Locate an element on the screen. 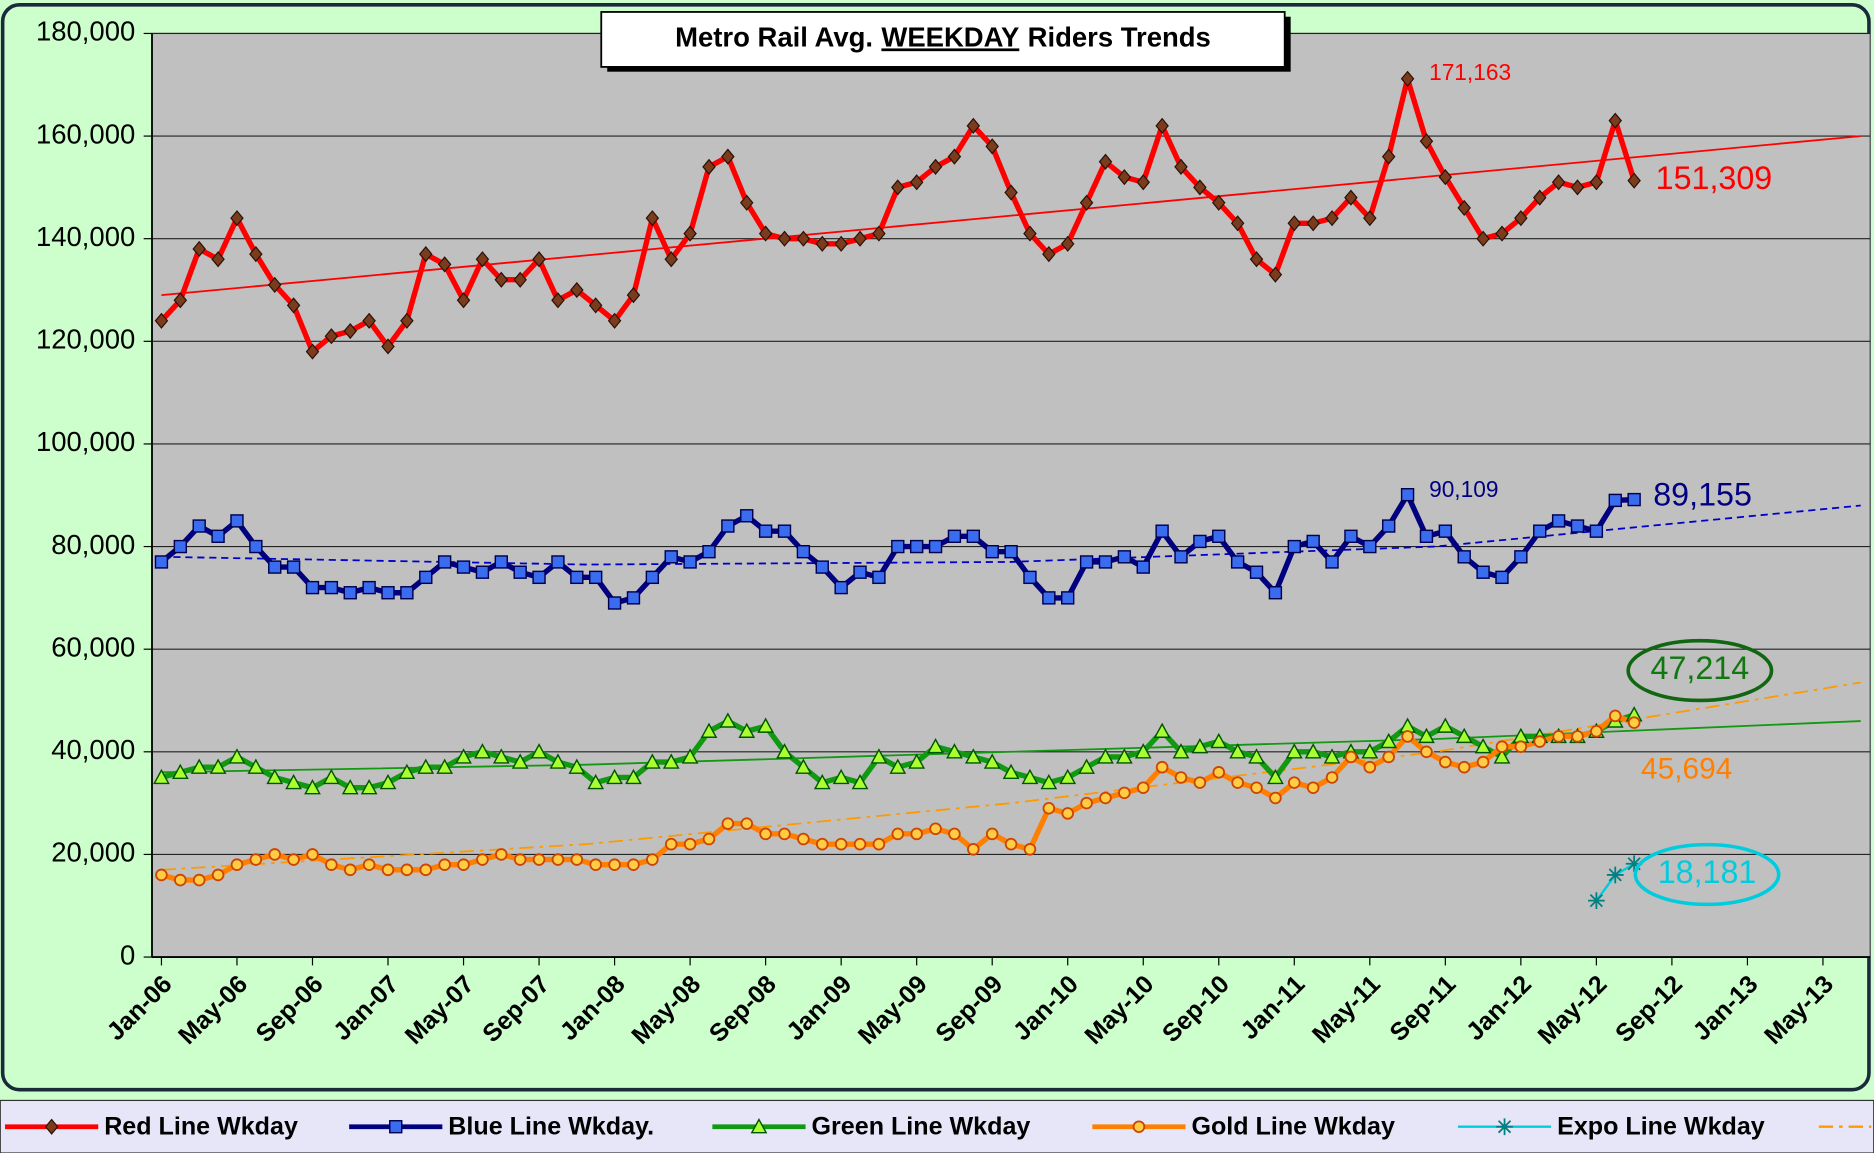 This screenshot has height=1153, width=1874. data-label: 18,181 is located at coordinates (1707, 872).